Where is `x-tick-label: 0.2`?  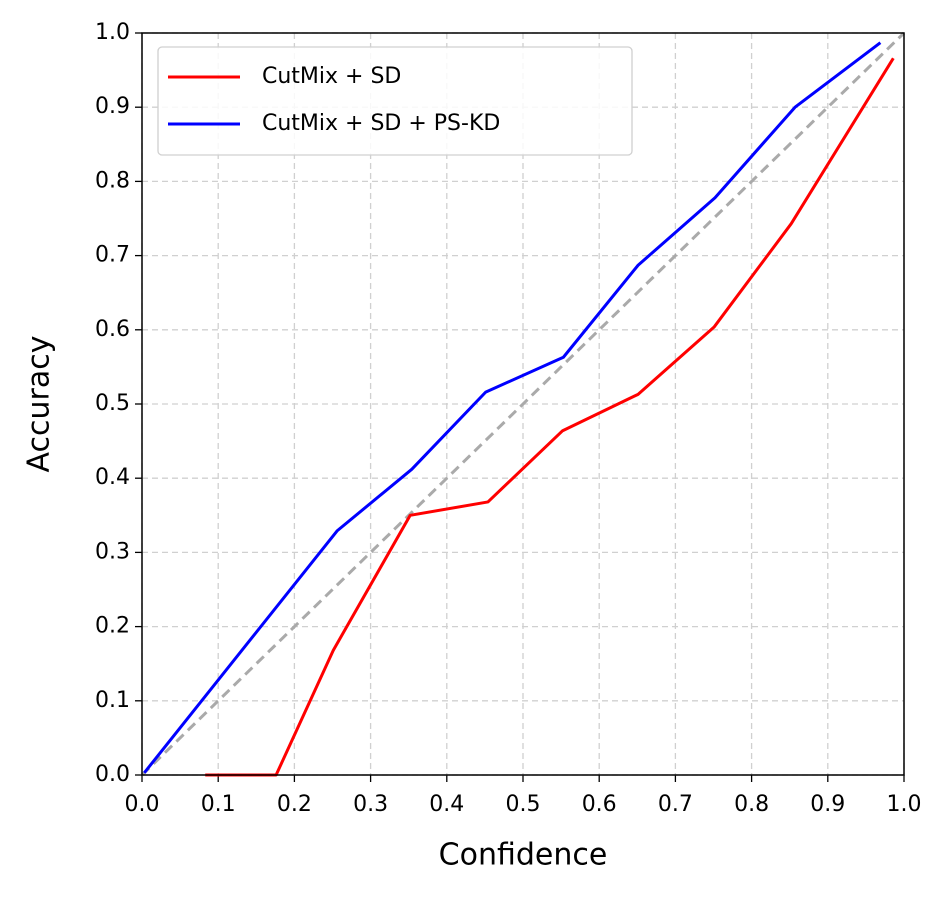
x-tick-label: 0.2 is located at coordinates (294, 804).